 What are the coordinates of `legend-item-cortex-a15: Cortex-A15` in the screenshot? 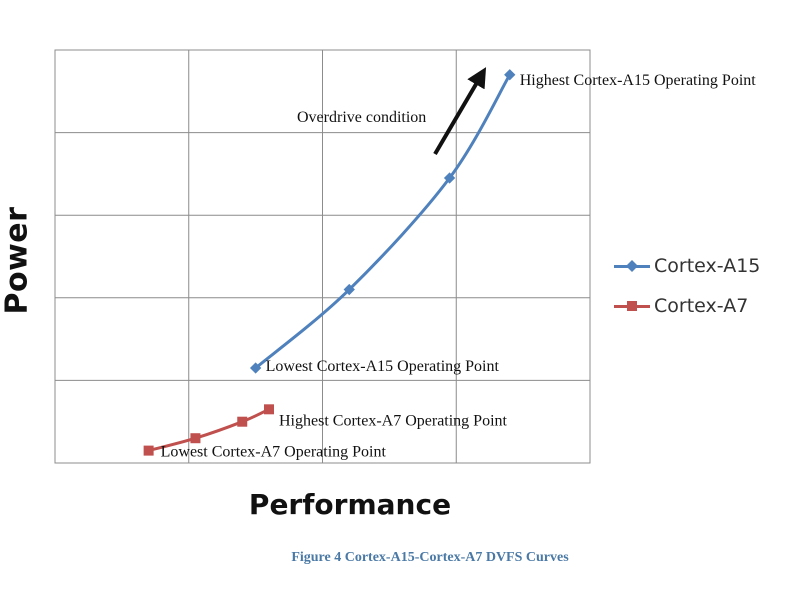 It's located at (687, 266).